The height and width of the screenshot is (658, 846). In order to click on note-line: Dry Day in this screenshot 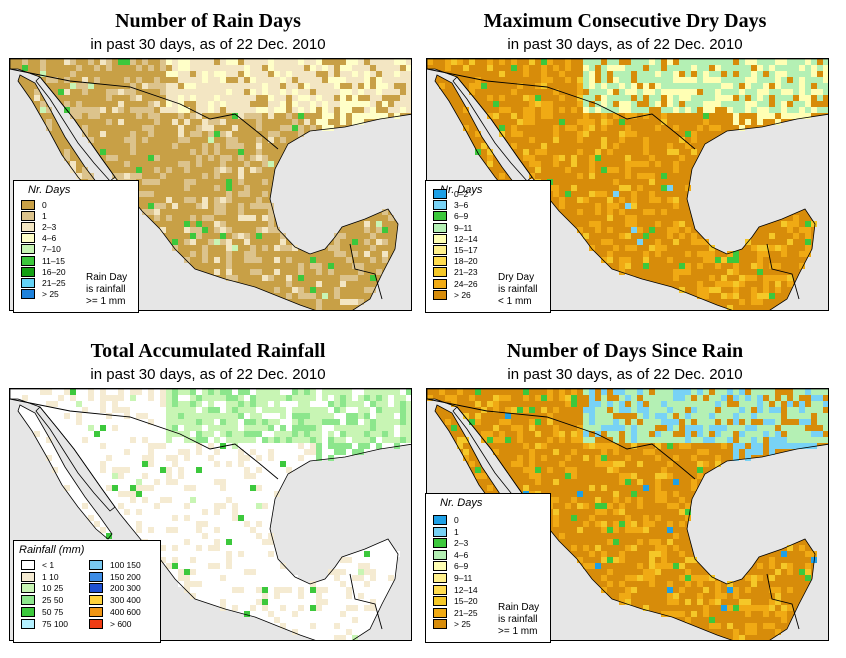, I will do `click(516, 277)`.